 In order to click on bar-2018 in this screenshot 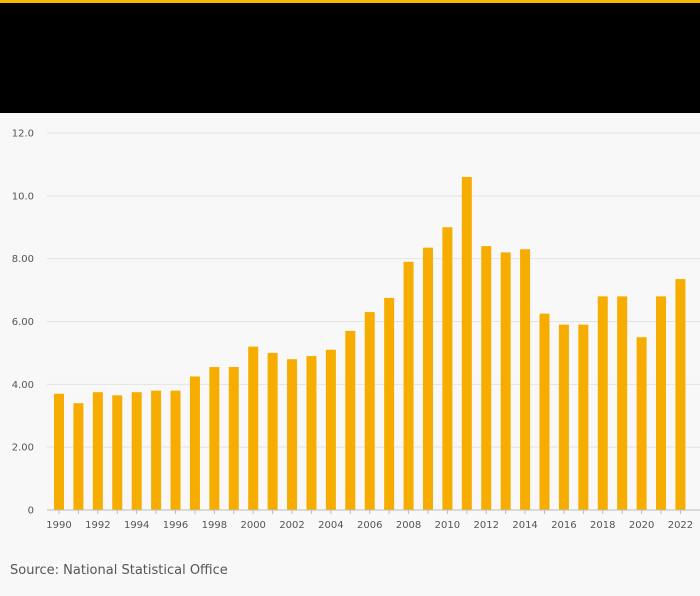, I will do `click(602, 403)`.